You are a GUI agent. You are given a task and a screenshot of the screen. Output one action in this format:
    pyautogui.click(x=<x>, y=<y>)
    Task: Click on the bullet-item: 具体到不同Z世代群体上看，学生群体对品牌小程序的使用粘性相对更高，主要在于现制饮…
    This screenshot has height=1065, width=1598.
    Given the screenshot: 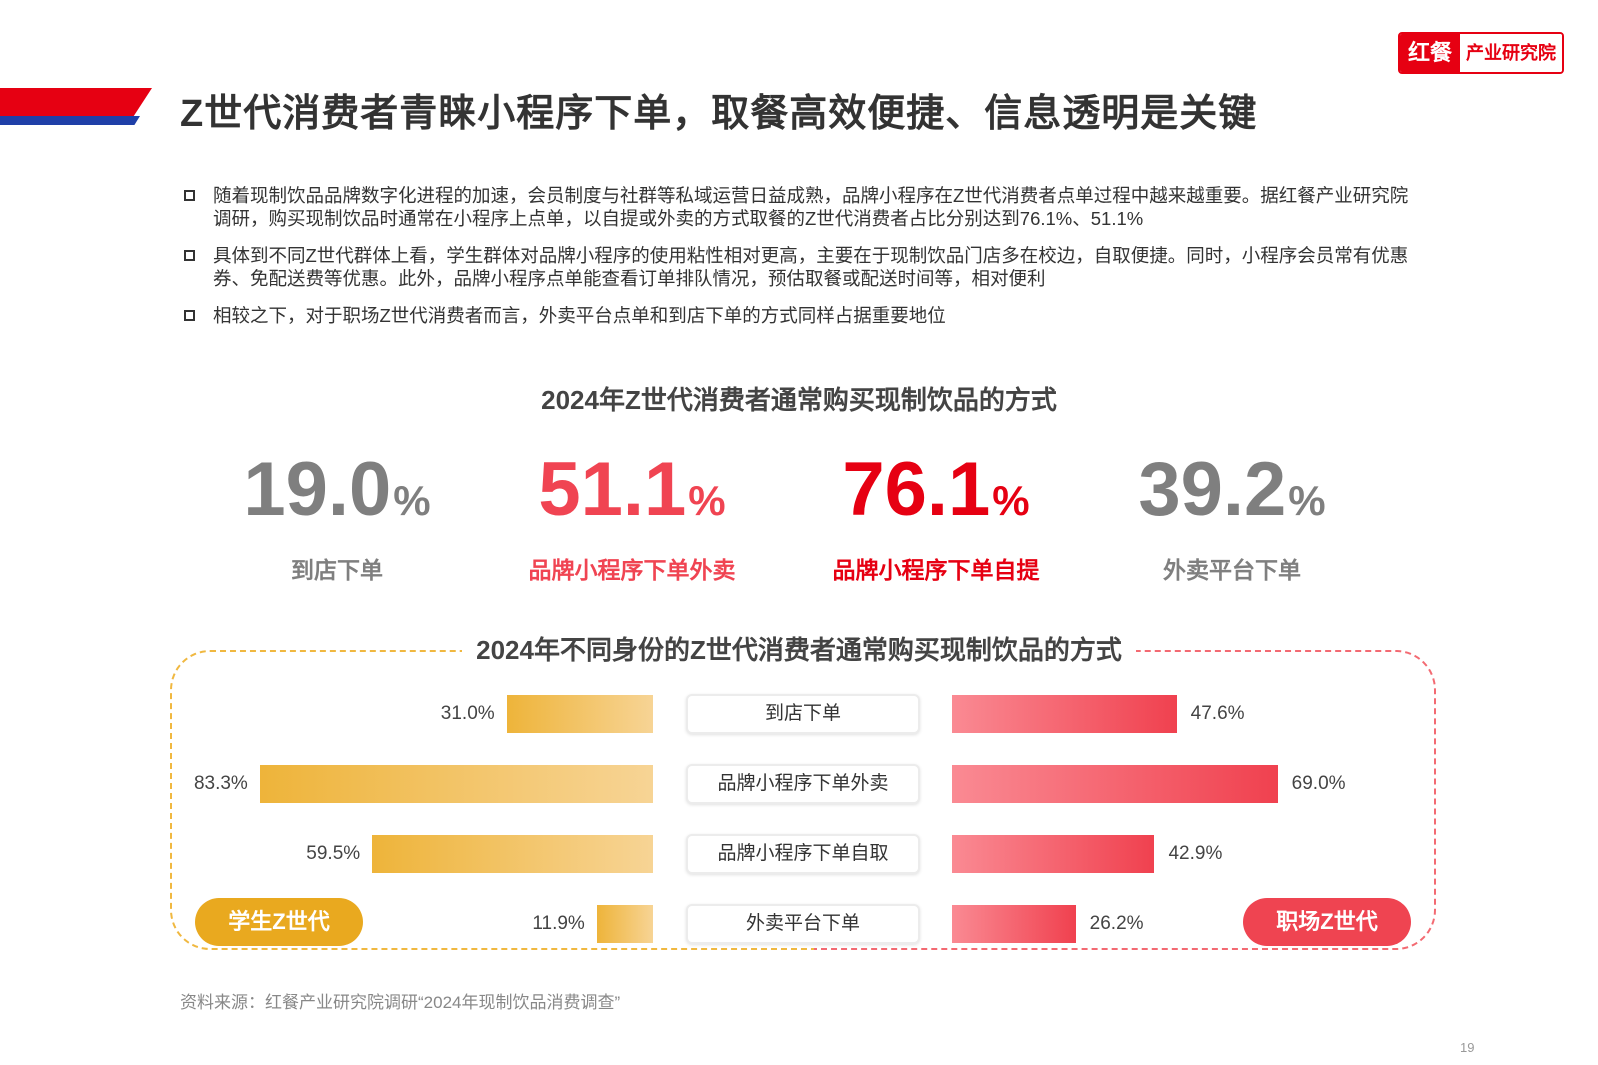 What is the action you would take?
    pyautogui.click(x=804, y=267)
    